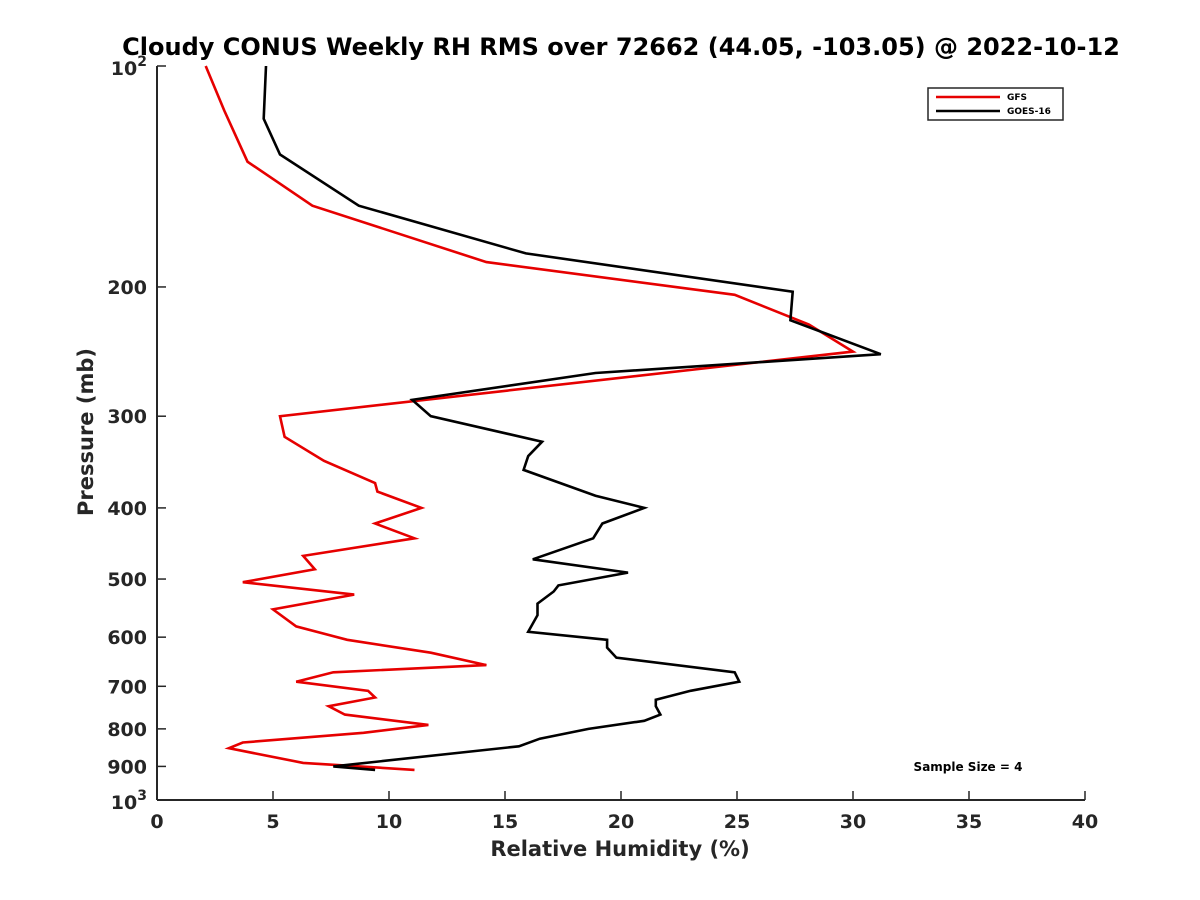 The height and width of the screenshot is (900, 1200). I want to click on y-tick-label: 300, so click(127, 417).